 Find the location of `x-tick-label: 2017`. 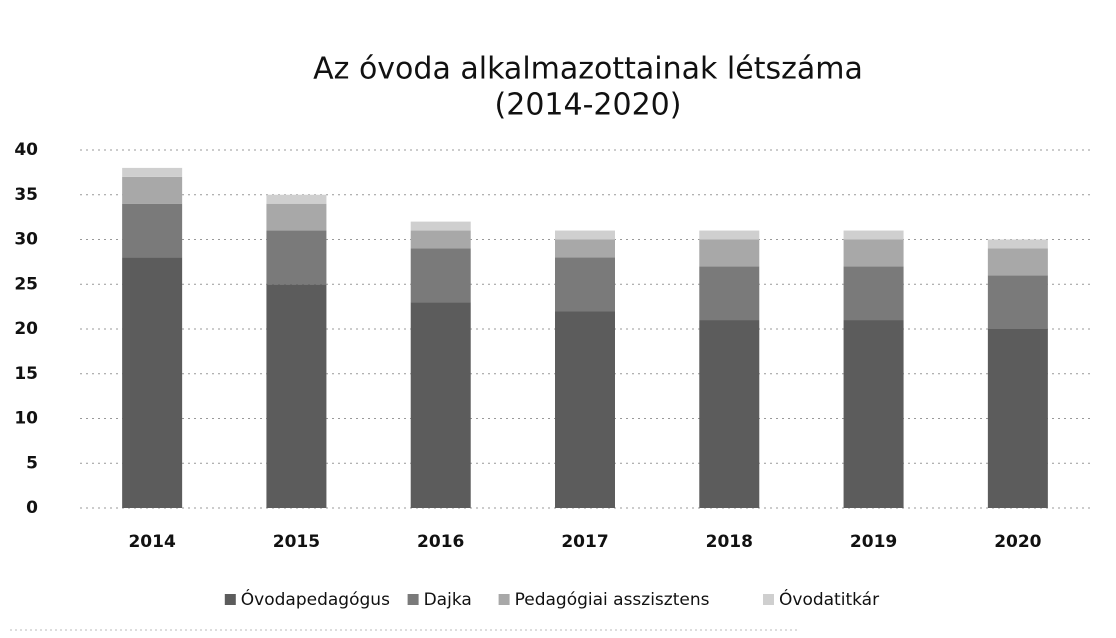

x-tick-label: 2017 is located at coordinates (584, 542).